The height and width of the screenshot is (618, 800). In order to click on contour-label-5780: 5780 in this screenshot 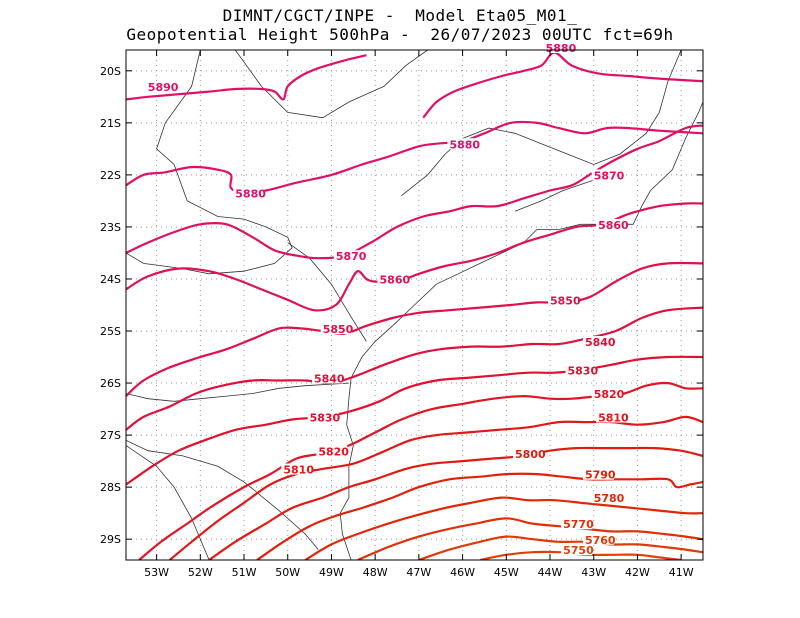, I will do `click(609, 498)`.